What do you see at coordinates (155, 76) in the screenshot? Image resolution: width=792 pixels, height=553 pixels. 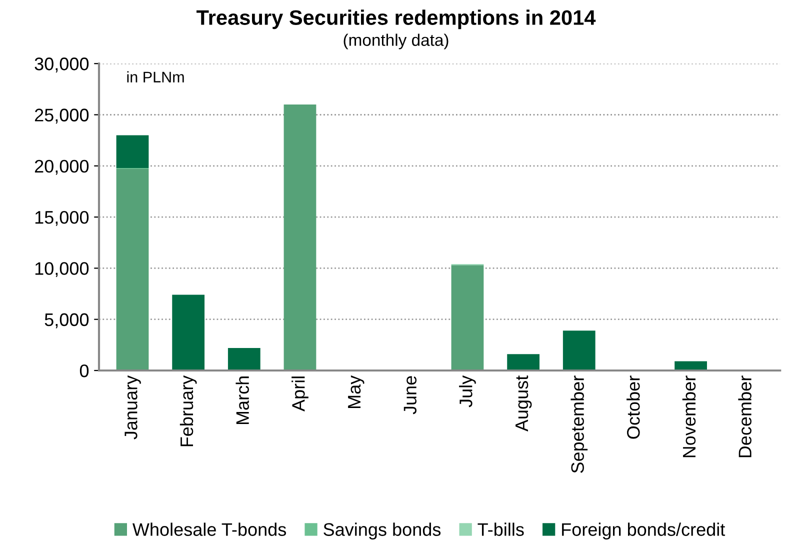 I see `annotation: in PLNm` at bounding box center [155, 76].